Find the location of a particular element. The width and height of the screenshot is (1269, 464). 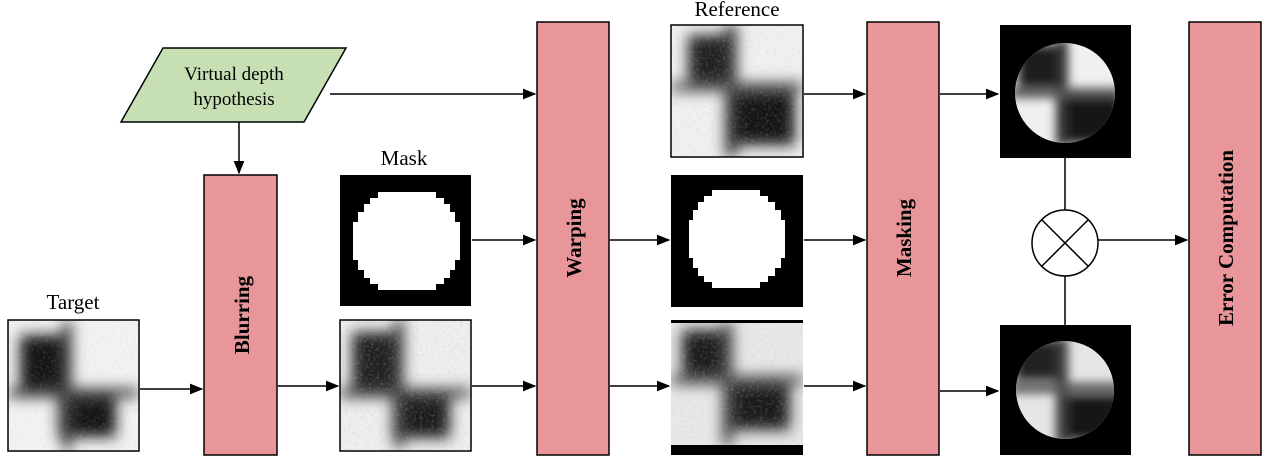

mask-label: Mask is located at coordinates (404, 158).